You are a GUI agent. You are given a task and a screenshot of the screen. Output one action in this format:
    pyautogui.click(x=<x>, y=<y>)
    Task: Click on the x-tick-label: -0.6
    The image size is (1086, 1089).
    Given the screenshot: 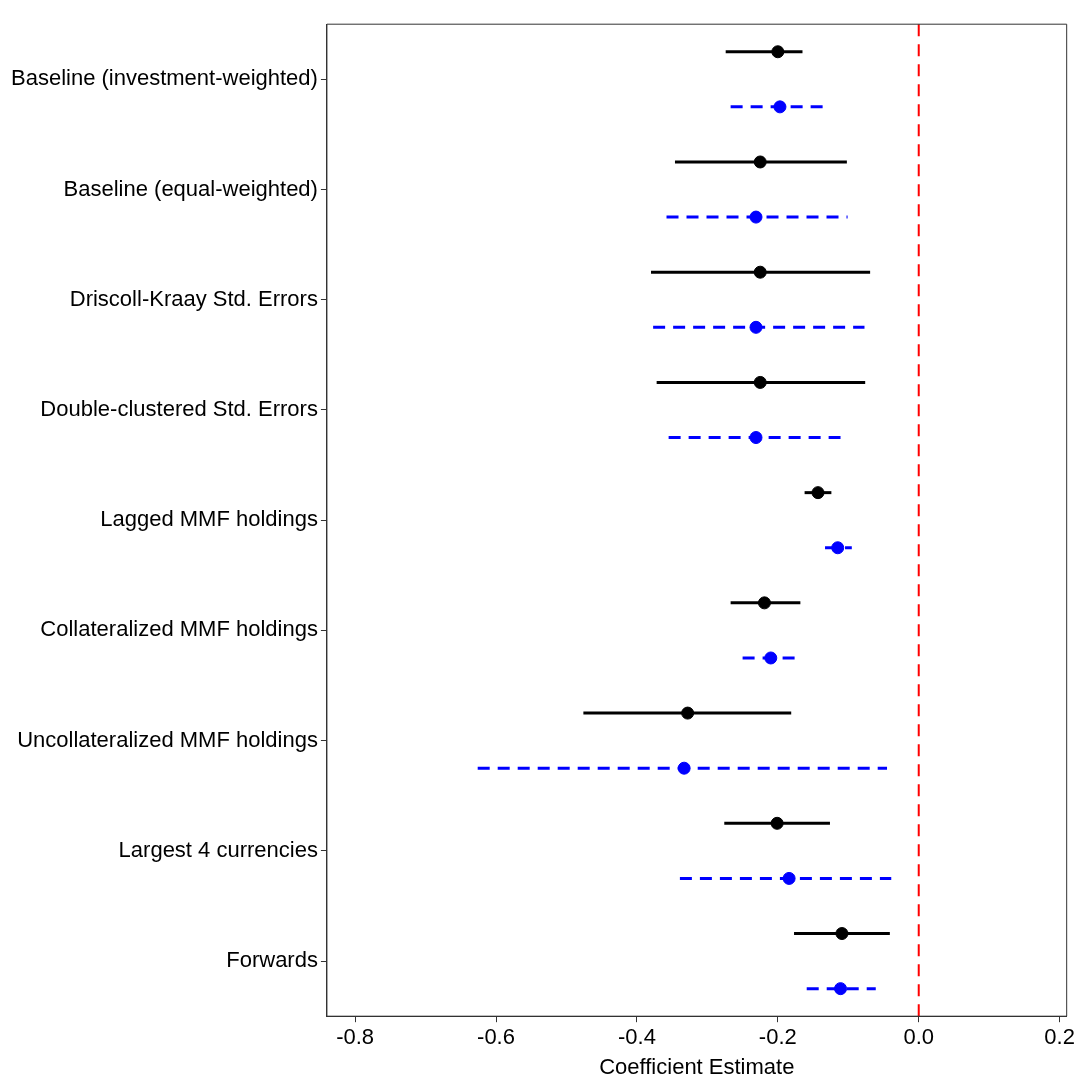 What is the action you would take?
    pyautogui.click(x=496, y=1037)
    